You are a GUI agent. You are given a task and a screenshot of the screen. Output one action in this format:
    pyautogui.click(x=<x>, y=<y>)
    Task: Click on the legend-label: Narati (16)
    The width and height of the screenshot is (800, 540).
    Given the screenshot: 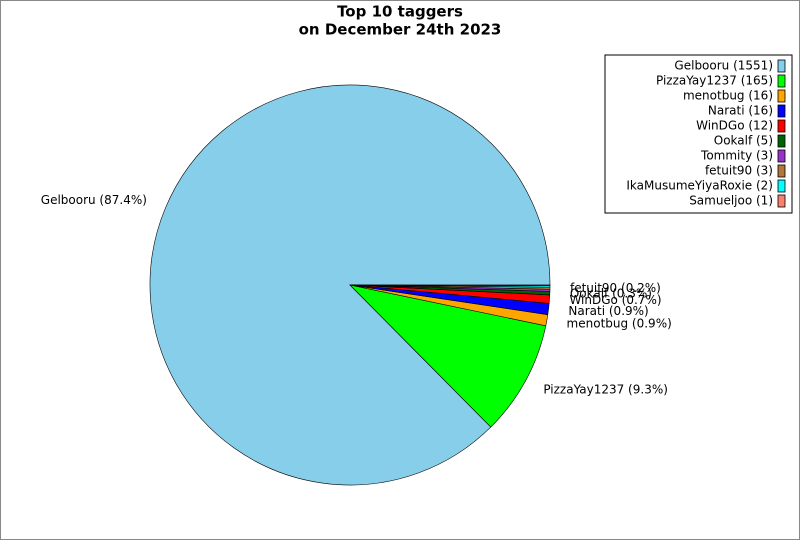 What is the action you would take?
    pyautogui.click(x=740, y=111)
    